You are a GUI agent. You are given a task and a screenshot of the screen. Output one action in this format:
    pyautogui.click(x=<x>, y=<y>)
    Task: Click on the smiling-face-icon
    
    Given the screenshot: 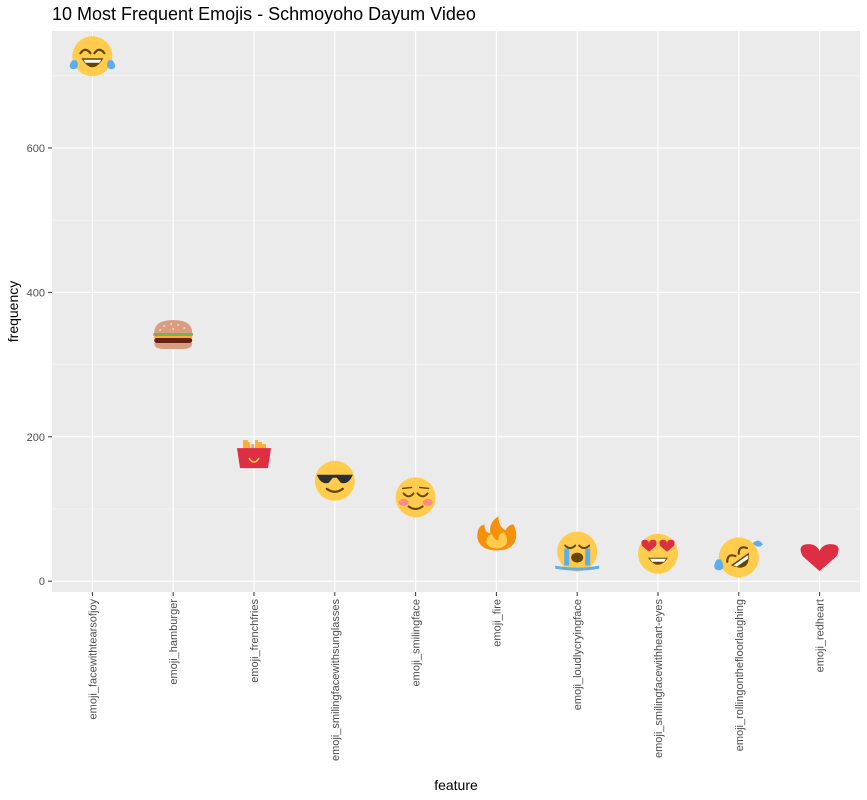 What is the action you would take?
    pyautogui.click(x=415, y=497)
    